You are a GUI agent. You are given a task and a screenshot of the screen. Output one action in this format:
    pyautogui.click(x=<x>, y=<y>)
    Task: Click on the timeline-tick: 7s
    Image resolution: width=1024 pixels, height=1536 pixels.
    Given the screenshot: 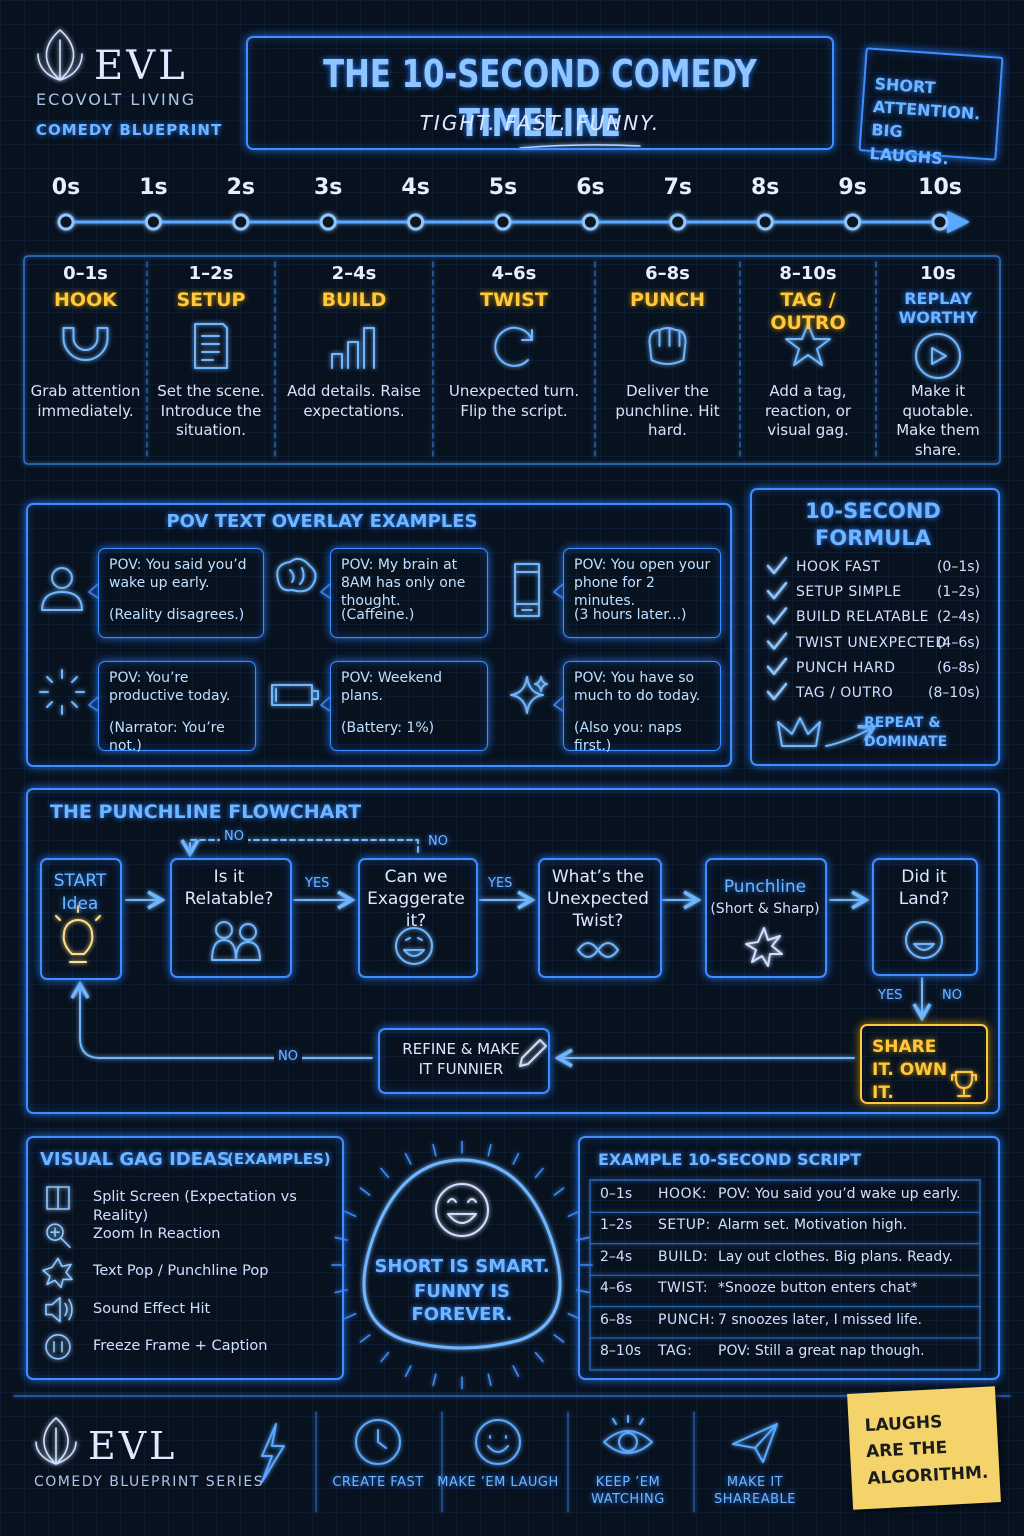 What is the action you would take?
    pyautogui.click(x=677, y=187)
    